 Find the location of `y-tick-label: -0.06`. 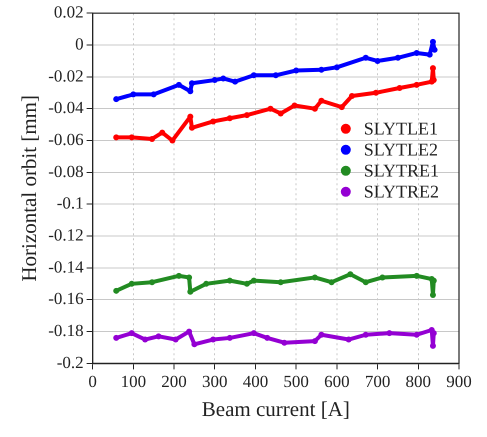

y-tick-label: -0.06 is located at coordinates (66, 140).